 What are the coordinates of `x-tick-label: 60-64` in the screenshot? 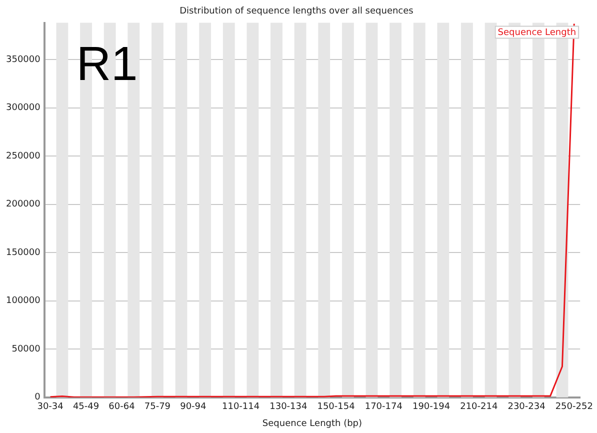 It's located at (122, 407).